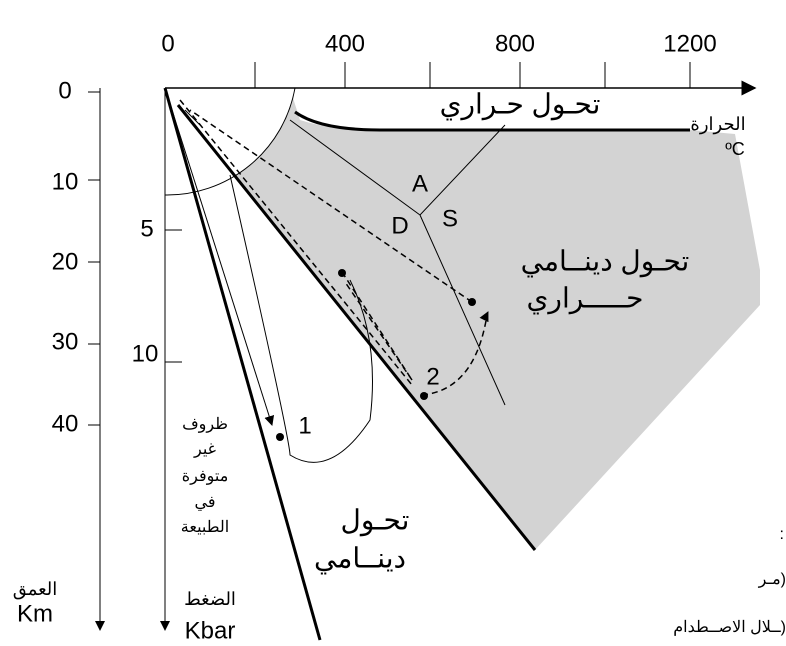  I want to click on zone-label: تحـول حـراري, so click(520, 104).